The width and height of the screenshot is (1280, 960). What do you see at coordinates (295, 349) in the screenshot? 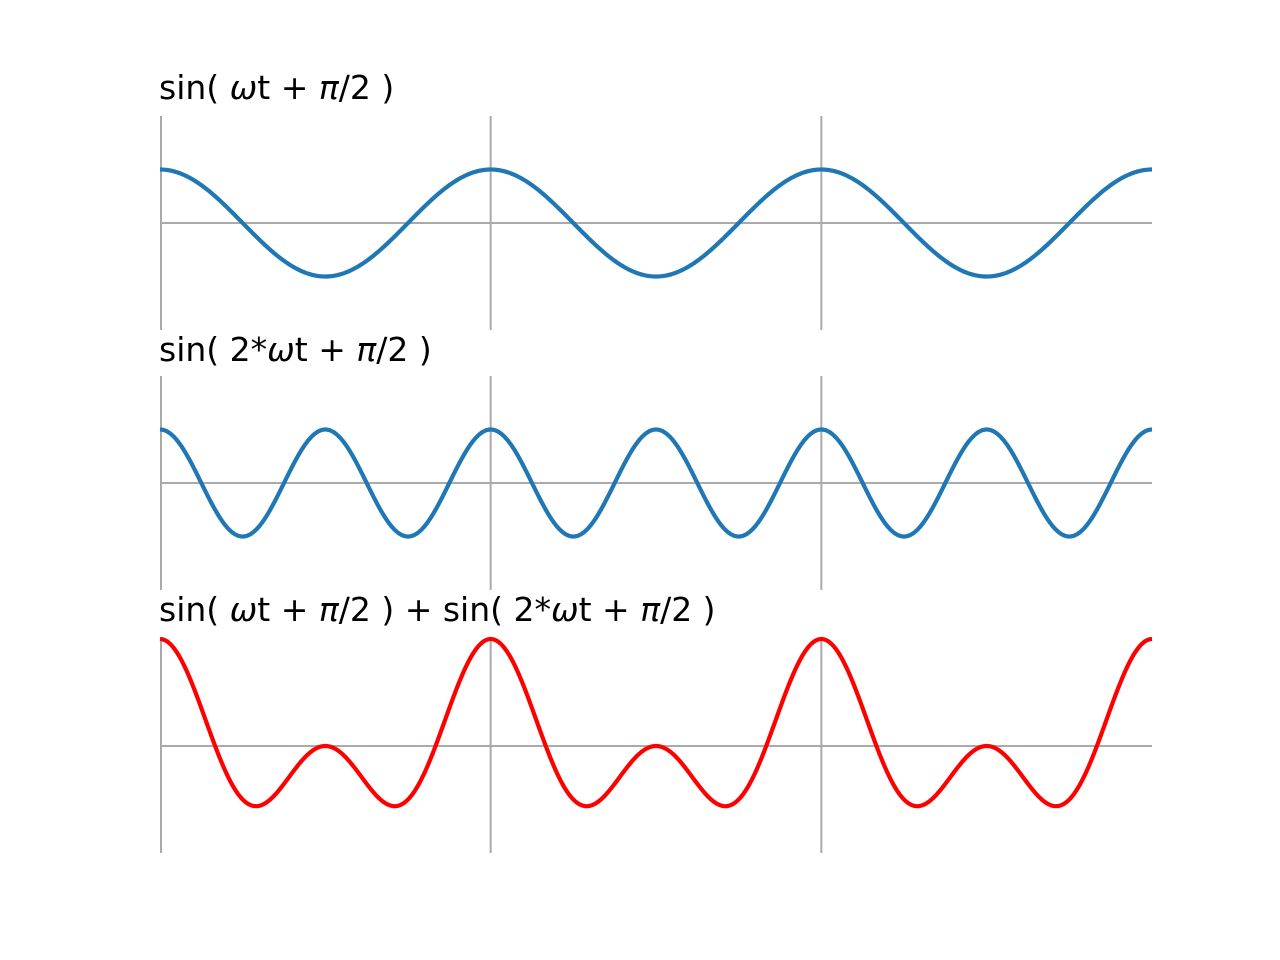
I see `subplot-2-title: sin( 2*ωt + π/2 )` at bounding box center [295, 349].